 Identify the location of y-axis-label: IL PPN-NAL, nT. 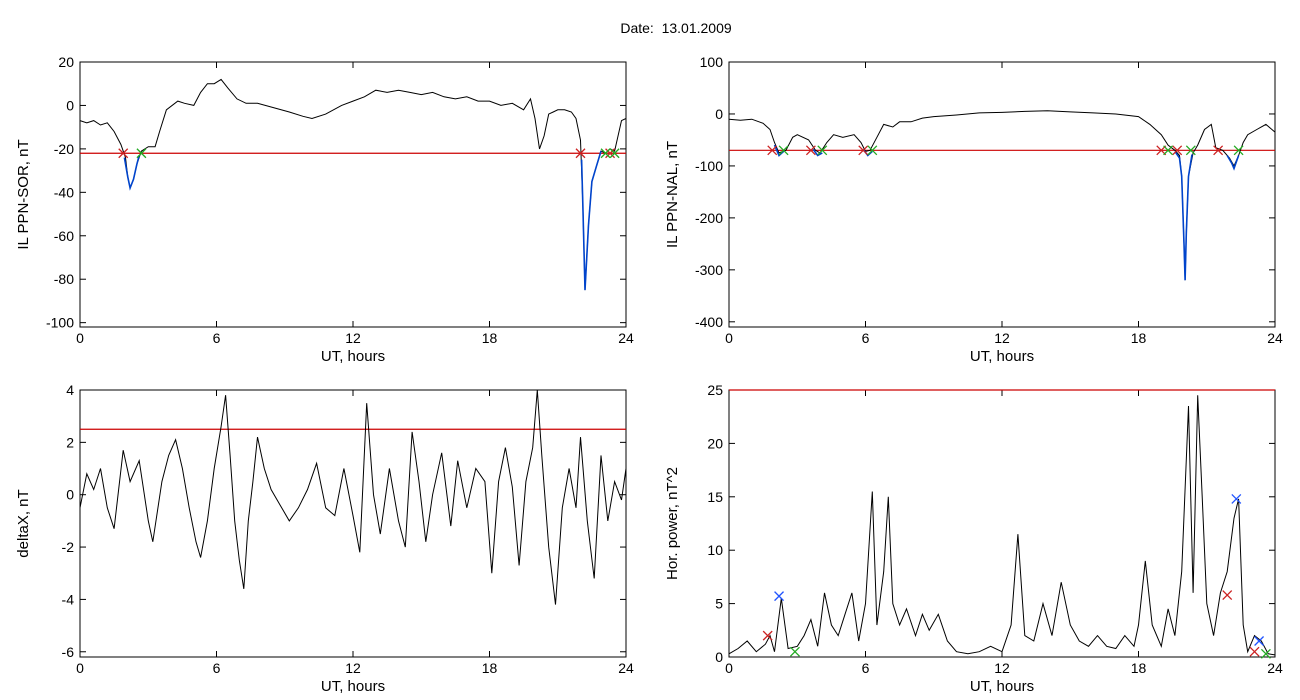
(672, 194).